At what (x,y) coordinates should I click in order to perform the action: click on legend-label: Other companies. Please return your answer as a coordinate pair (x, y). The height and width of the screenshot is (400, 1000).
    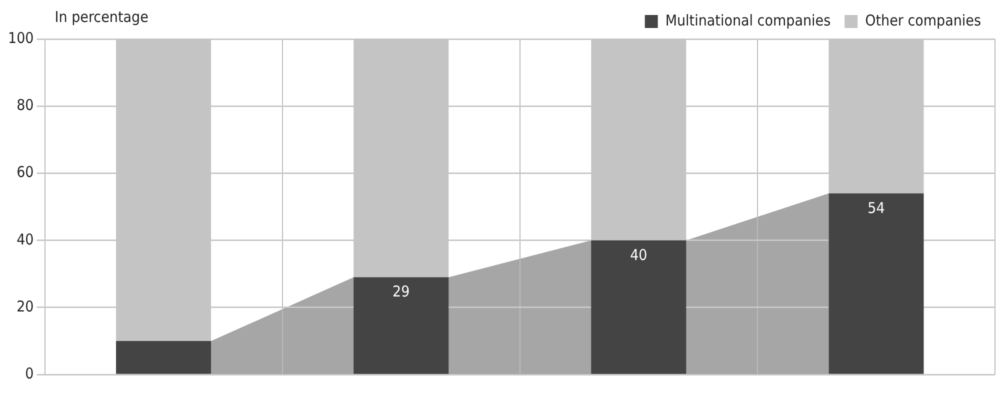
    Looking at the image, I should click on (923, 20).